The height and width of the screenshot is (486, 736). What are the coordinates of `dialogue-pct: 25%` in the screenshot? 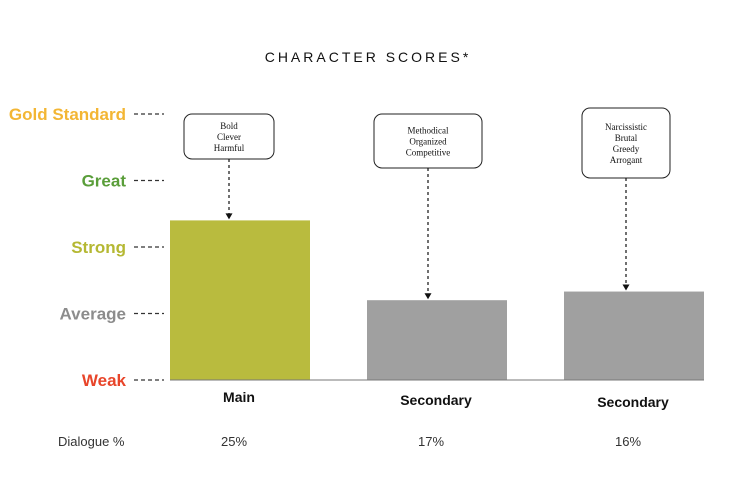 It's located at (234, 441).